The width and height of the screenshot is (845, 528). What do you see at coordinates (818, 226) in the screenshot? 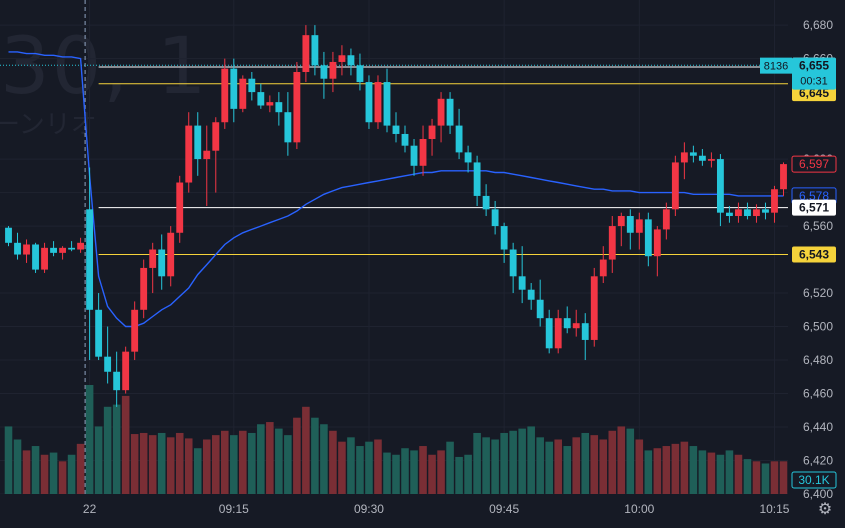
I see `y-tick-label: 6,560` at bounding box center [818, 226].